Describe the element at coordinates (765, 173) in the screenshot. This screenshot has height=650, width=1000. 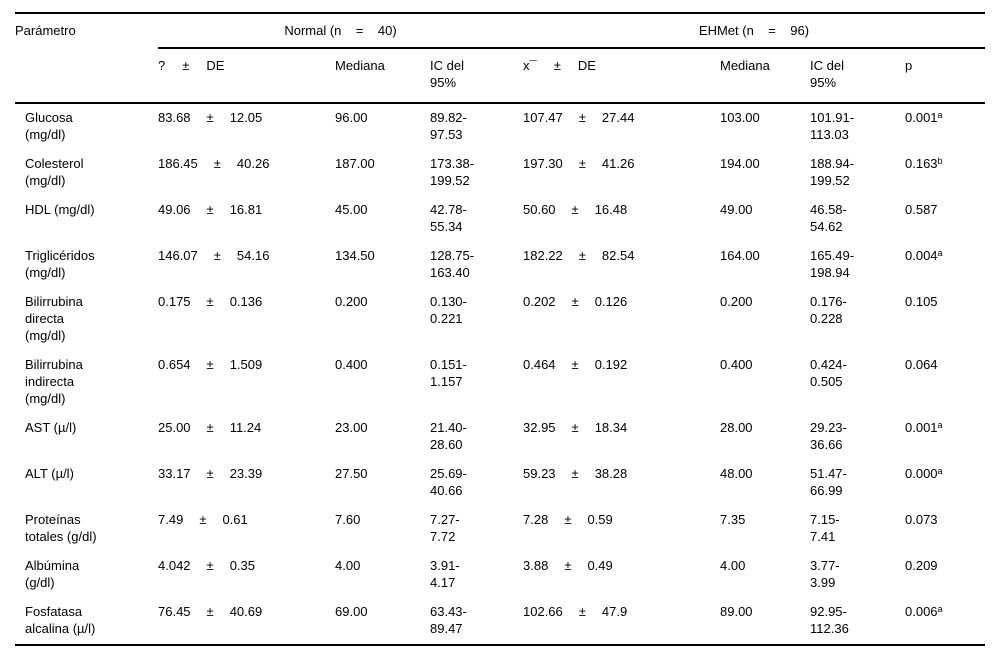
I see `ehmet-median-cell: 194.00` at that location.